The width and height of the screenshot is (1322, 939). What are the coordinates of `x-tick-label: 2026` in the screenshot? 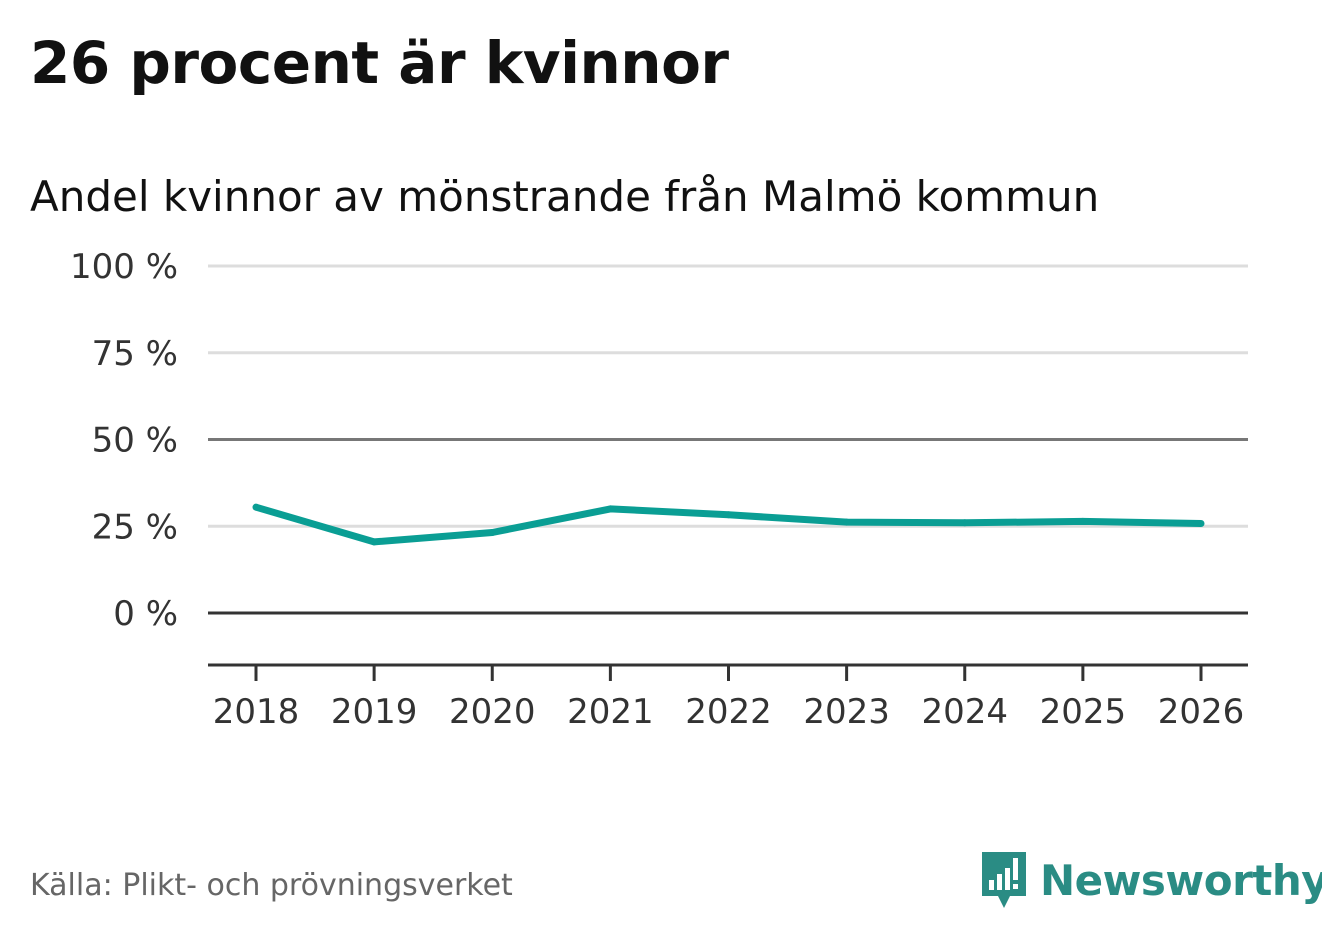 It's located at (1201, 712).